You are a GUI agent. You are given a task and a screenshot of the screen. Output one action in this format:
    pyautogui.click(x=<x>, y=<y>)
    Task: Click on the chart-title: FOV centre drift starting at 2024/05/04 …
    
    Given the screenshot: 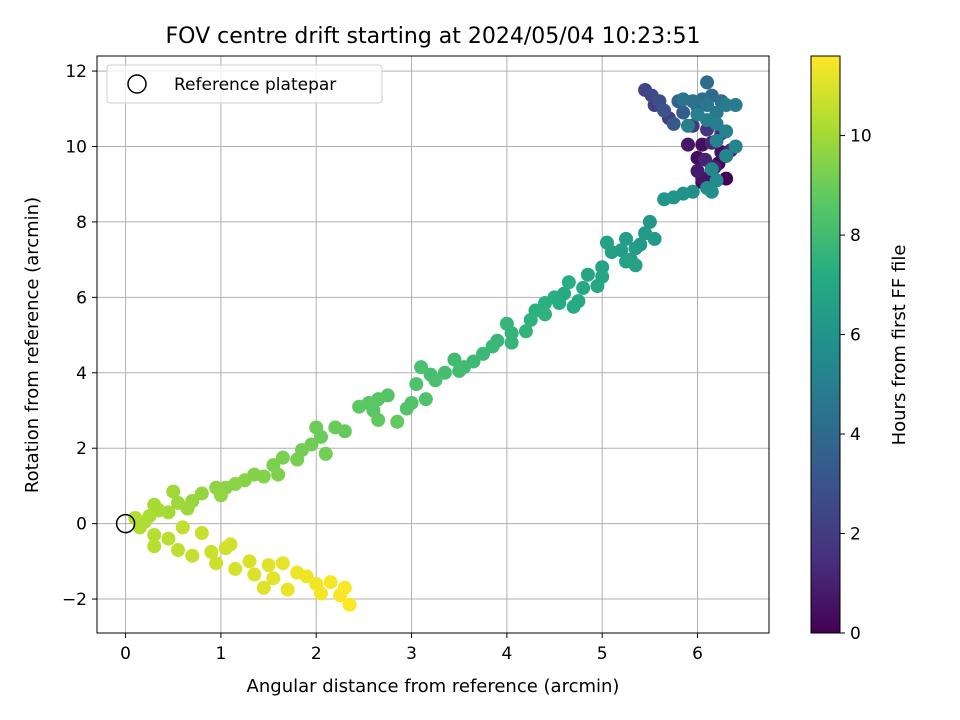 What is the action you would take?
    pyautogui.click(x=433, y=36)
    